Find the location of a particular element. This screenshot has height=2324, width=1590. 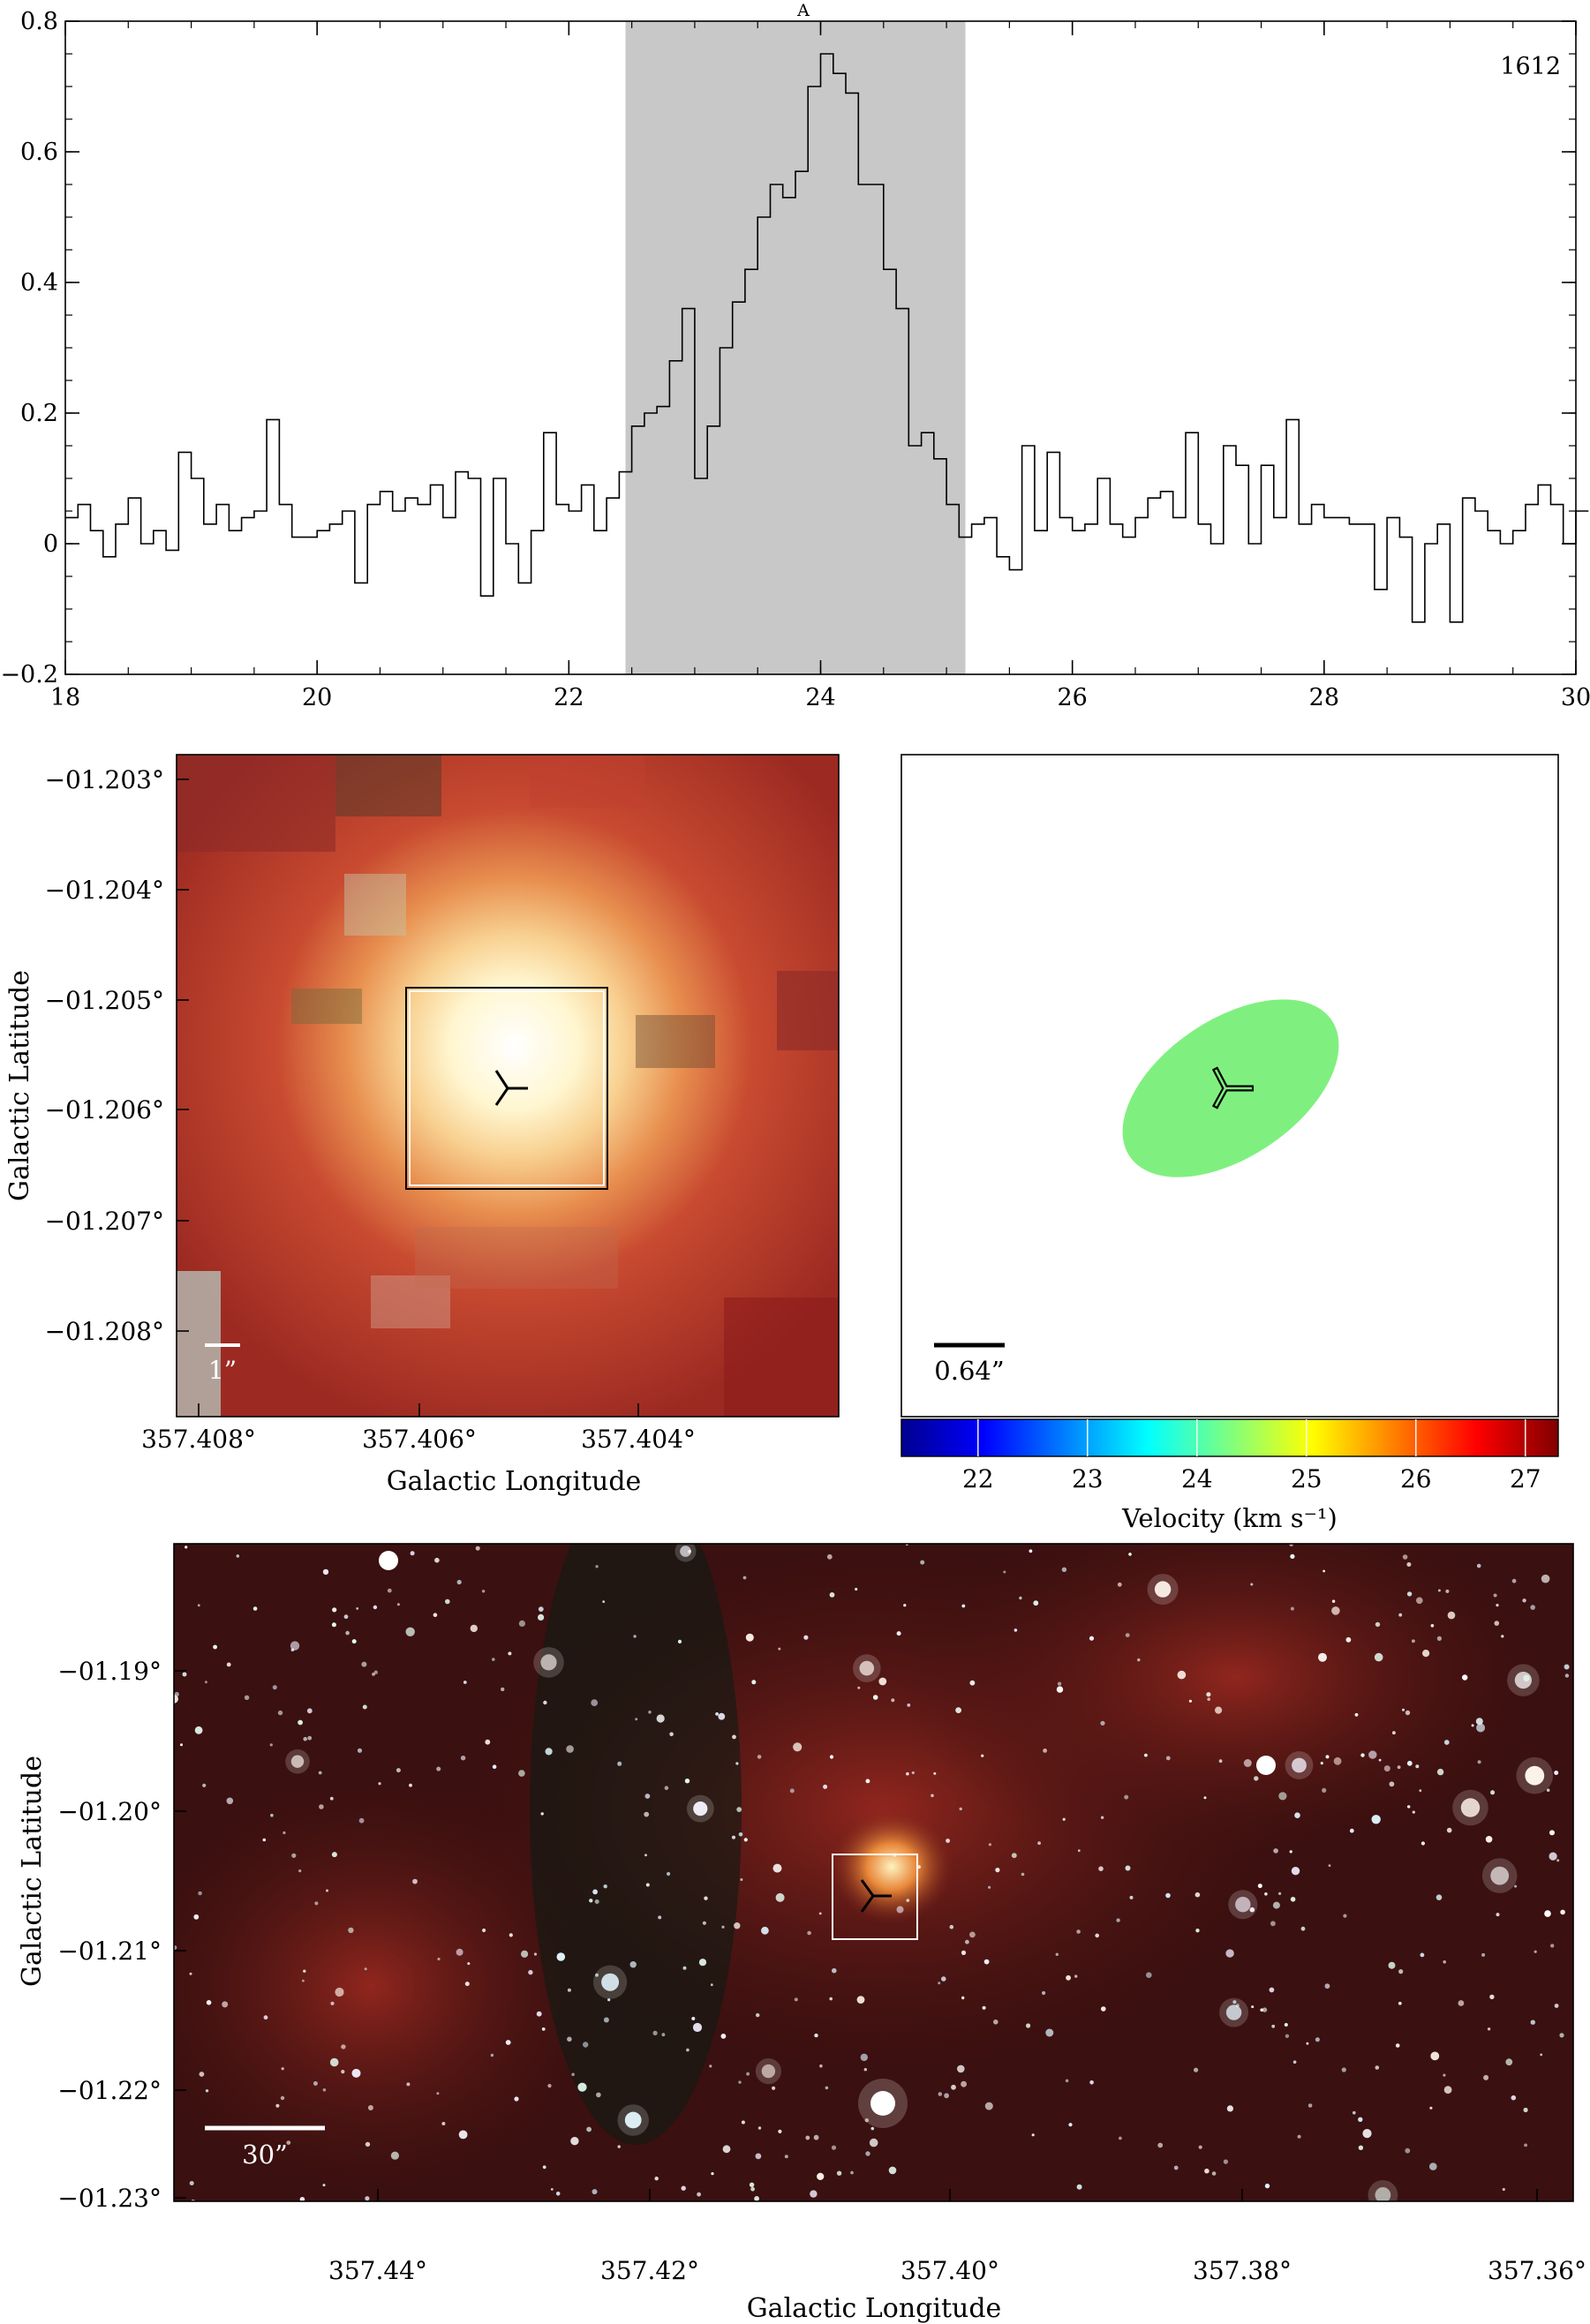

colorbar-tick-label: 26 is located at coordinates (1416, 1478).